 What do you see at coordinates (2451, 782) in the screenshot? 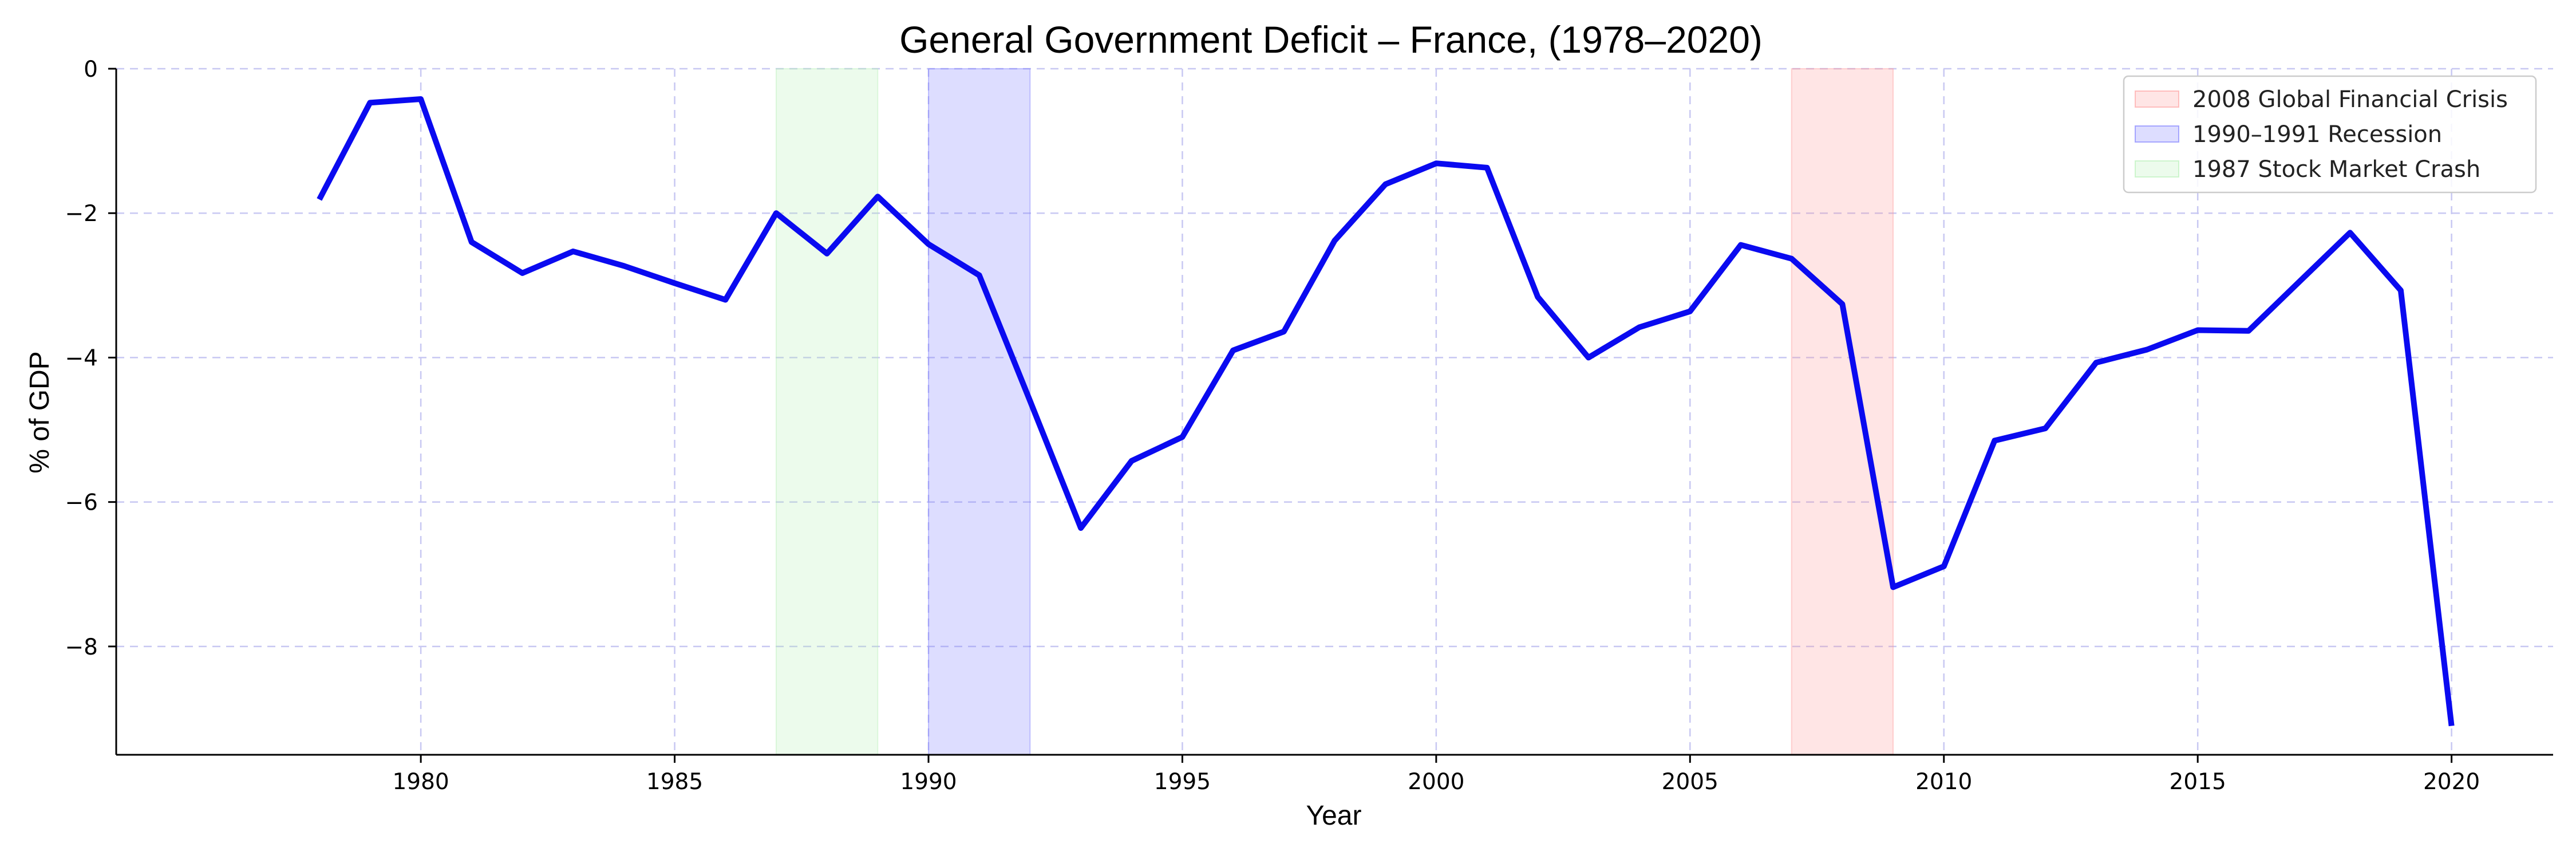
I see `x-tick-label: 2020` at bounding box center [2451, 782].